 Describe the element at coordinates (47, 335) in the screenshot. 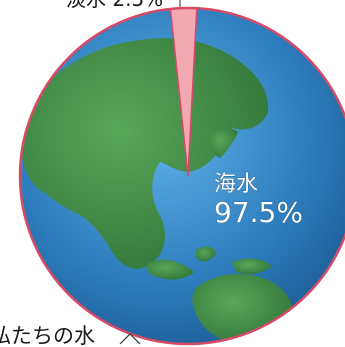

I see `our-water-label-cropped: 私たちの水` at that location.